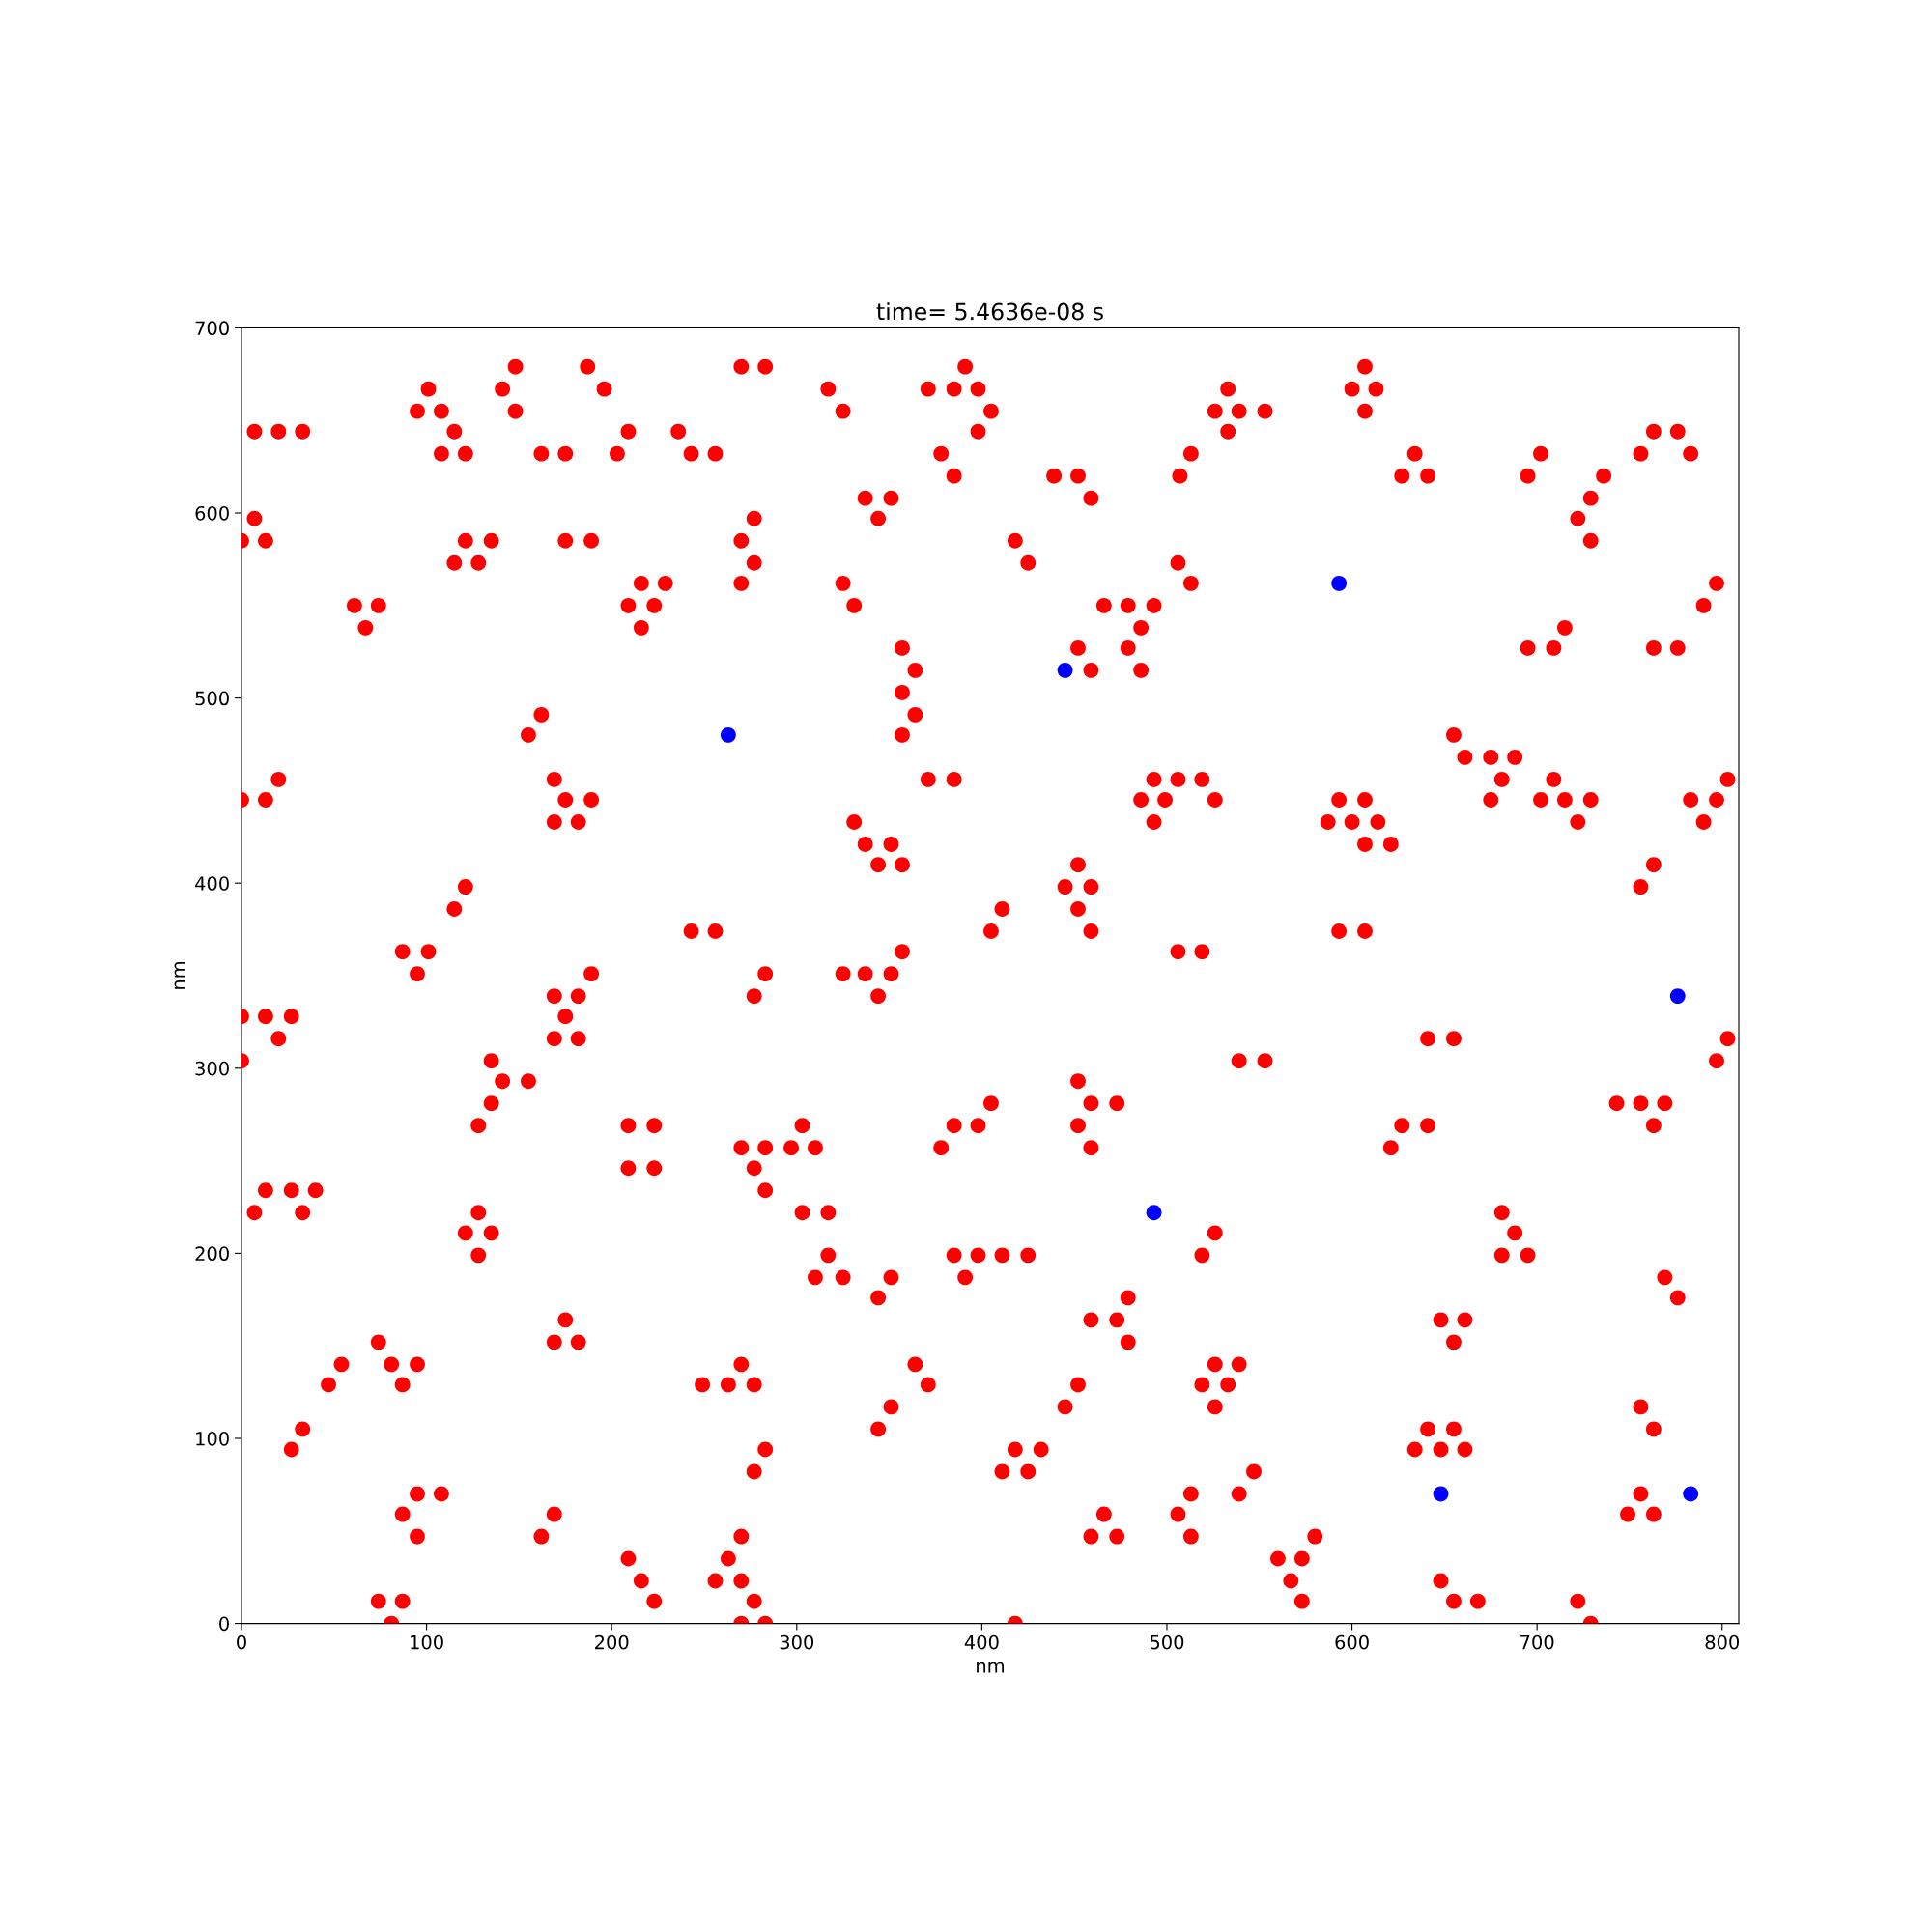 This screenshot has width=1932, height=1932. I want to click on x-tick-label: 300, so click(797, 1642).